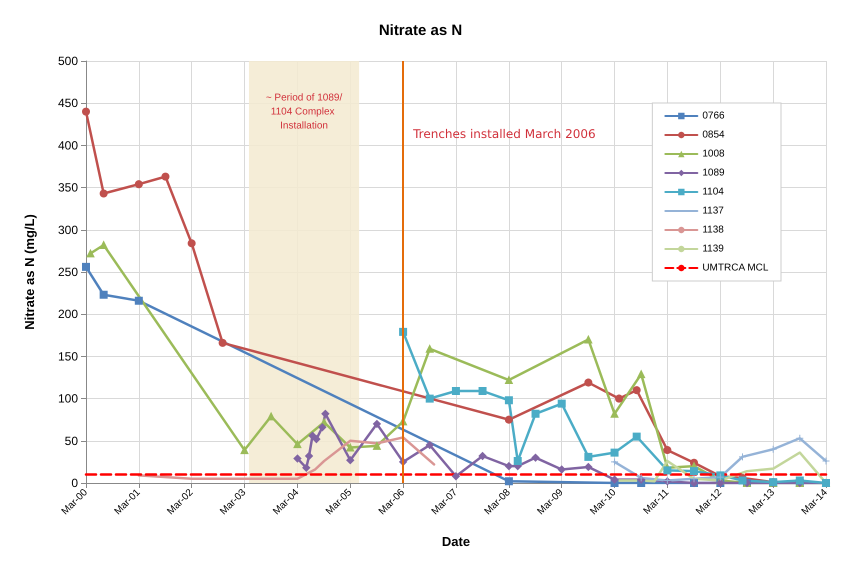 This screenshot has width=841, height=561. Describe the element at coordinates (504, 134) in the screenshot. I see `ref-line-label: Trenches installed March 2006` at that location.